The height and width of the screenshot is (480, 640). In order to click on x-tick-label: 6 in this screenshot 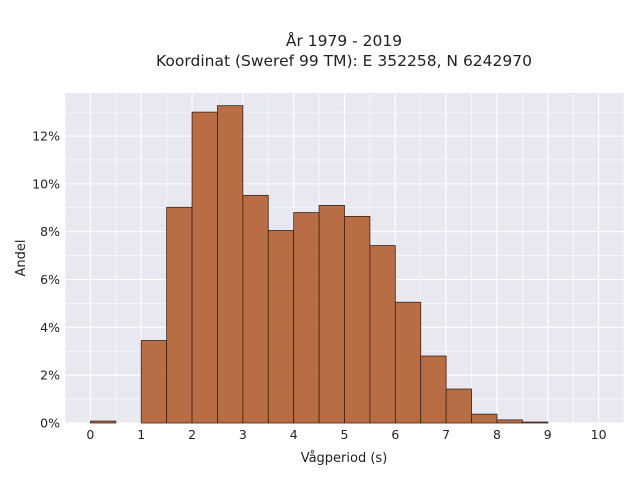, I will do `click(395, 434)`.